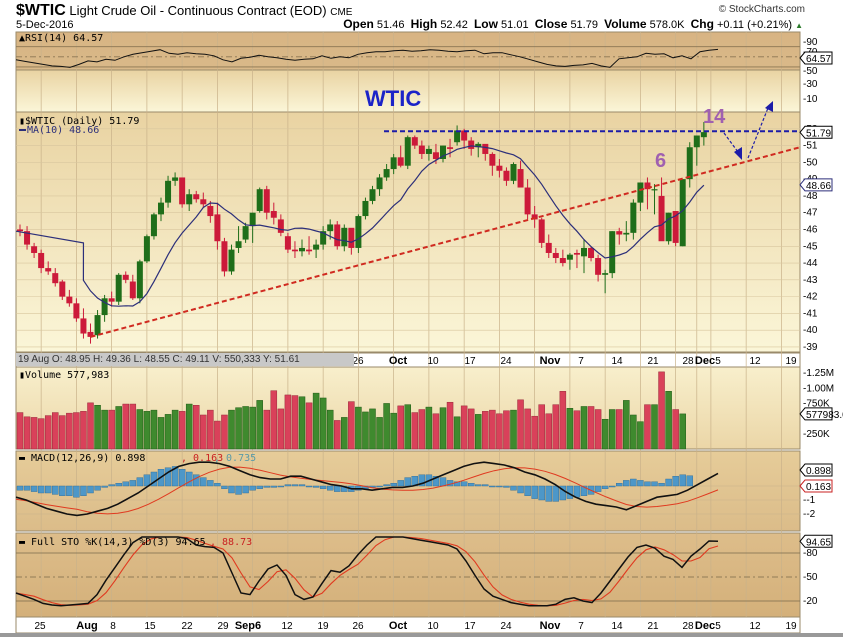  Describe the element at coordinates (235, 458) in the screenshot. I see `svg-text: , 0.735` at that location.